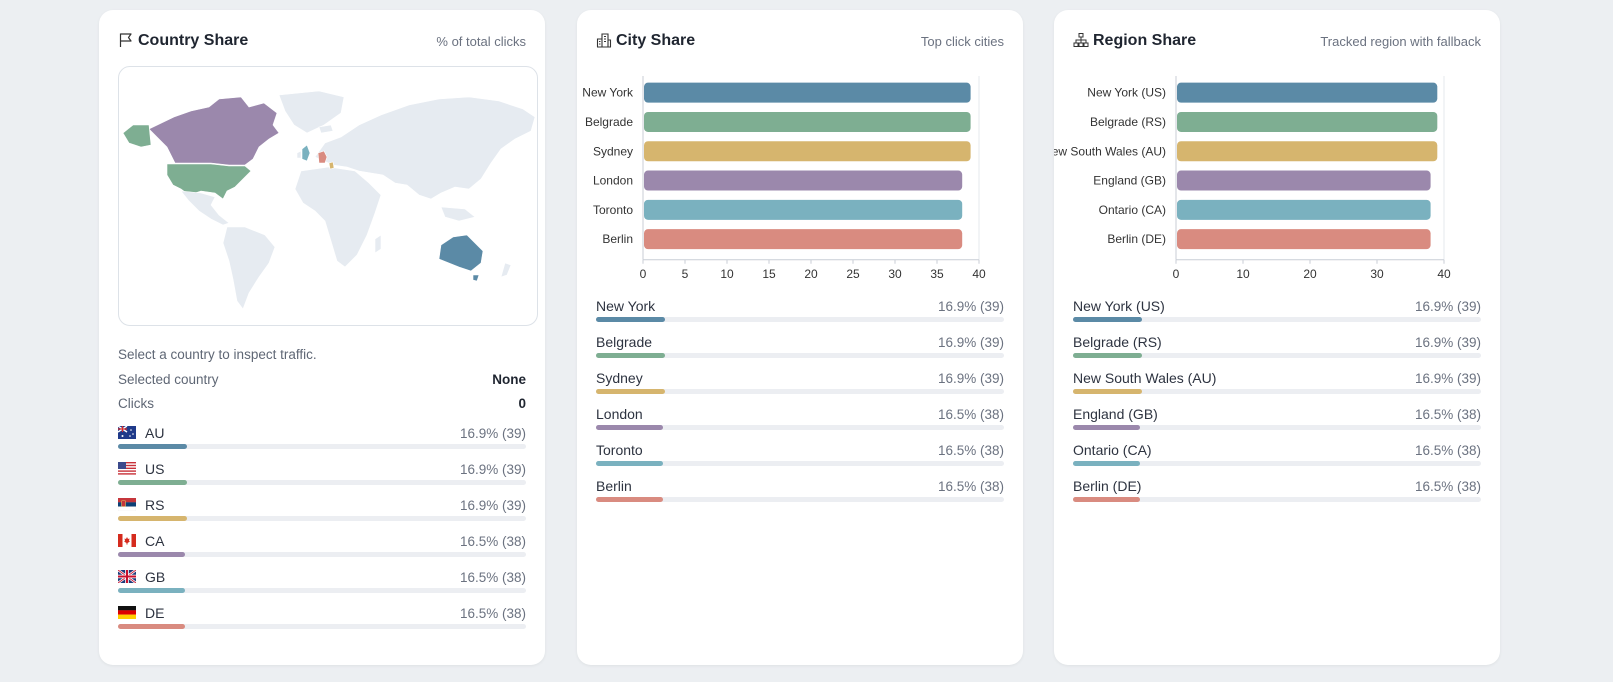 Image resolution: width=1613 pixels, height=682 pixels. What do you see at coordinates (322, 403) in the screenshot?
I see `clicks-row: Clicks 0` at bounding box center [322, 403].